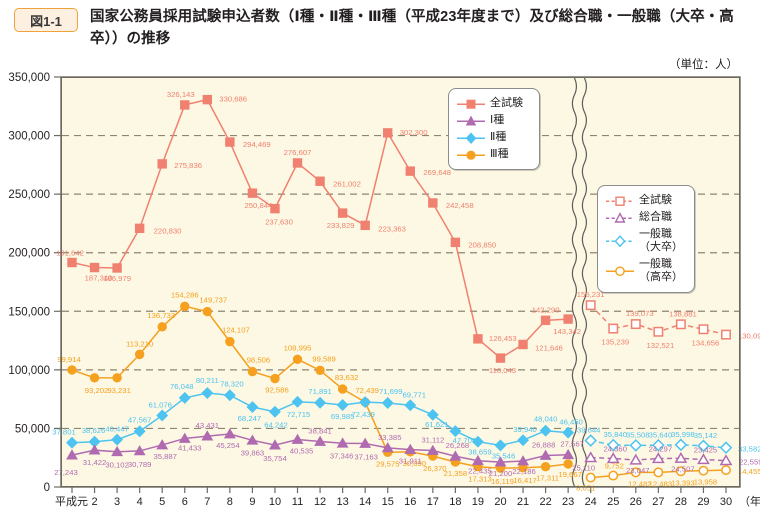 The image size is (760, 520). I want to click on legend-old-exams: 全試験 Ⅰ種 Ⅱ種 Ⅲ種, so click(494, 129).